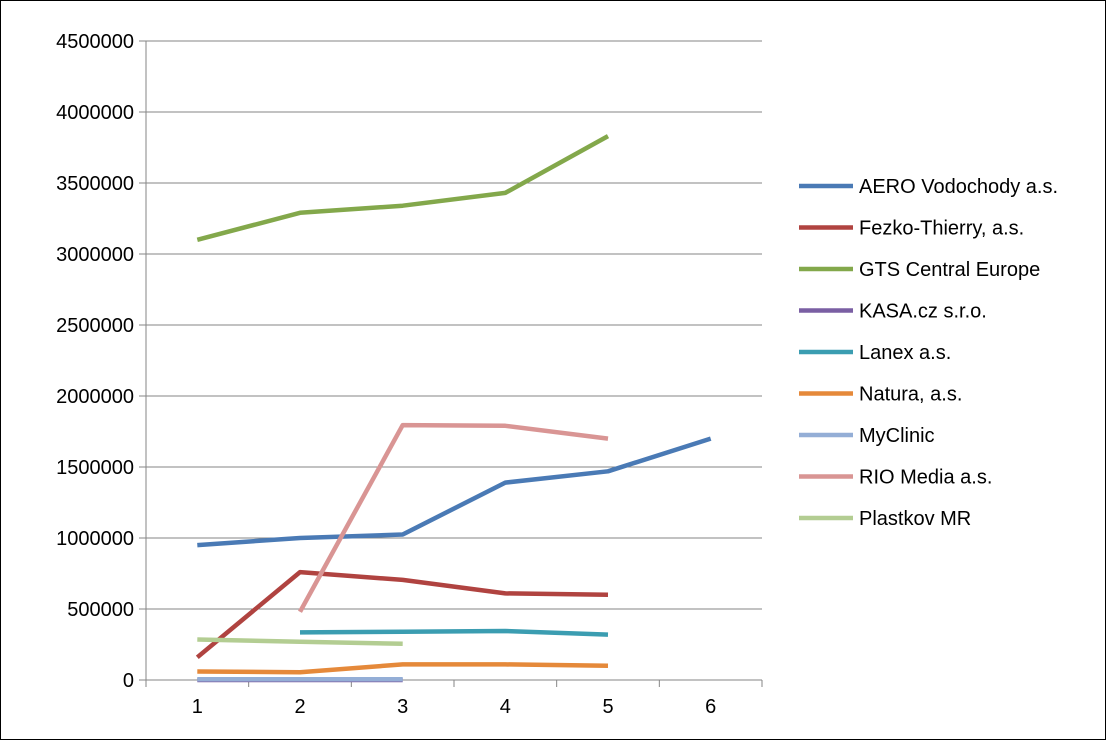  What do you see at coordinates (95, 255) in the screenshot?
I see `y-tick-label: 3000000` at bounding box center [95, 255].